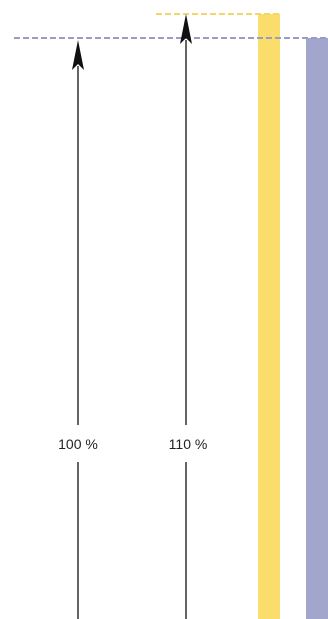 The image size is (328, 619). Describe the element at coordinates (188, 444) in the screenshot. I see `label-110-percent: 110 %` at that location.